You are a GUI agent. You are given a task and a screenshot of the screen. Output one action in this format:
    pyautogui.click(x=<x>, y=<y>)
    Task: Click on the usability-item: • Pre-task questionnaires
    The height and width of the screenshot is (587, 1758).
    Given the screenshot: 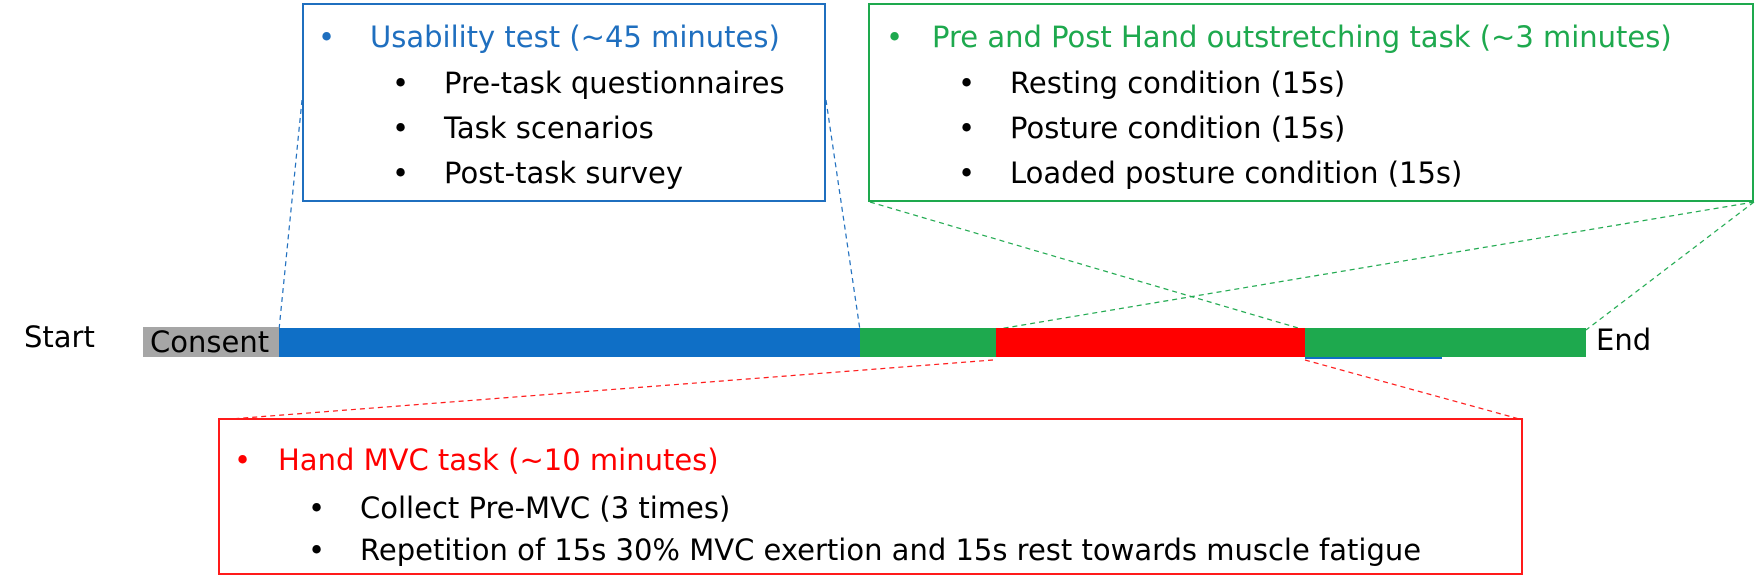 What is the action you would take?
    pyautogui.click(x=588, y=83)
    